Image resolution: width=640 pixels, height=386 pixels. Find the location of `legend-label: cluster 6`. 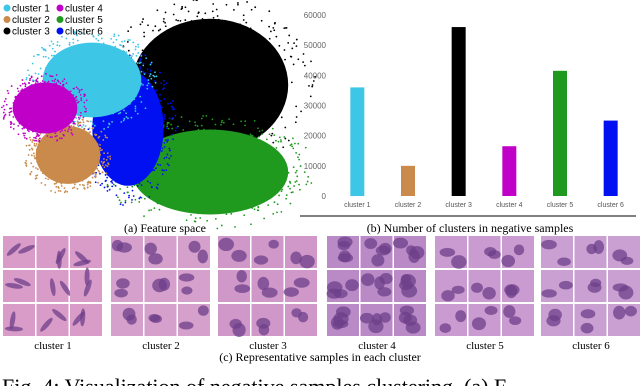

legend-label: cluster 6 is located at coordinates (84, 32).